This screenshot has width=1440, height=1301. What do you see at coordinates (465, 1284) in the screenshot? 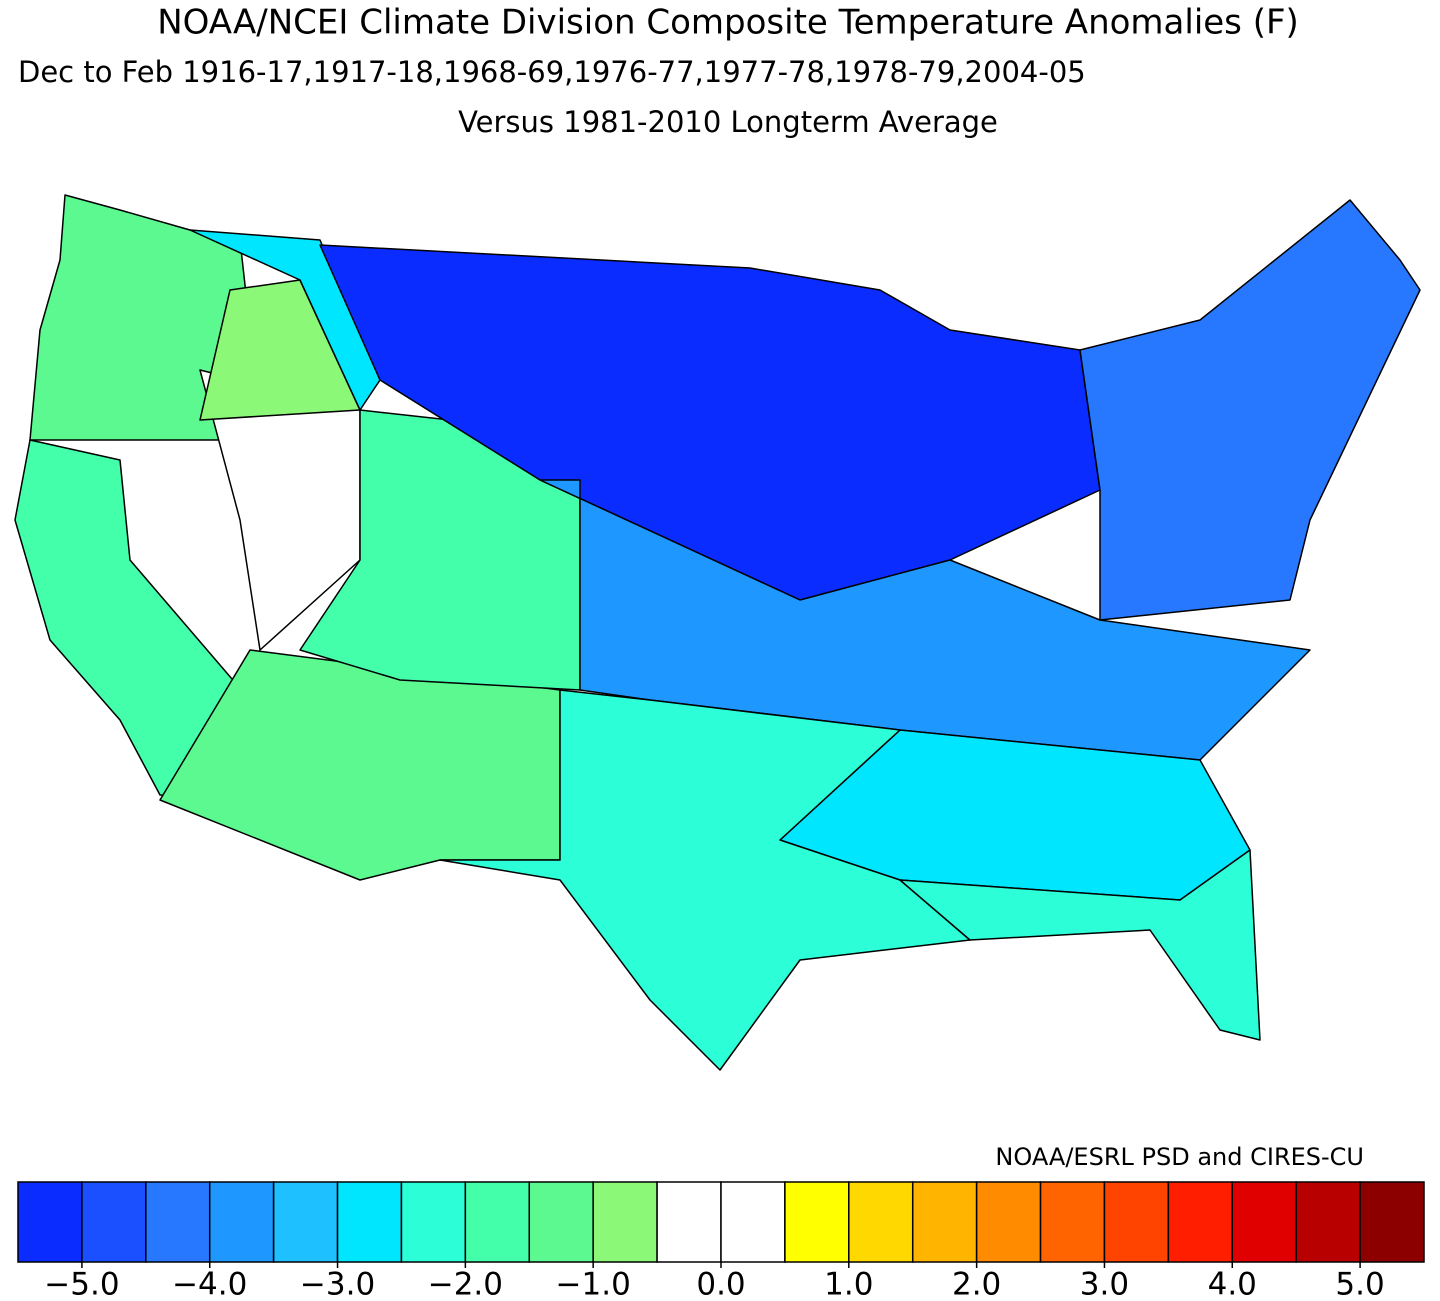
I see `colorbar-tick-label: −2.0` at bounding box center [465, 1284].